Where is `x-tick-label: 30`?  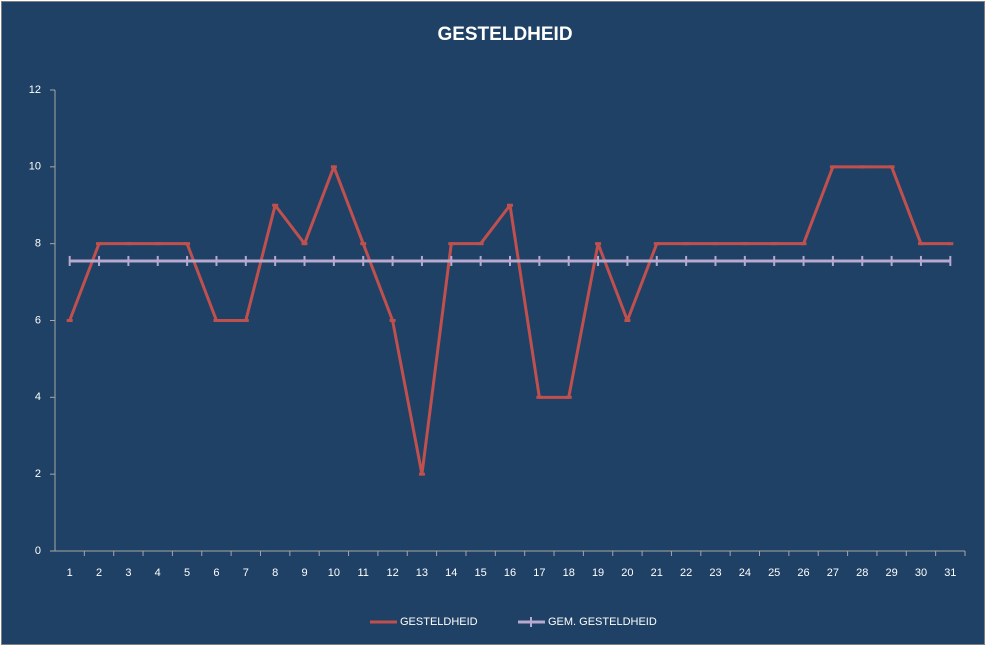
x-tick-label: 30 is located at coordinates (921, 573).